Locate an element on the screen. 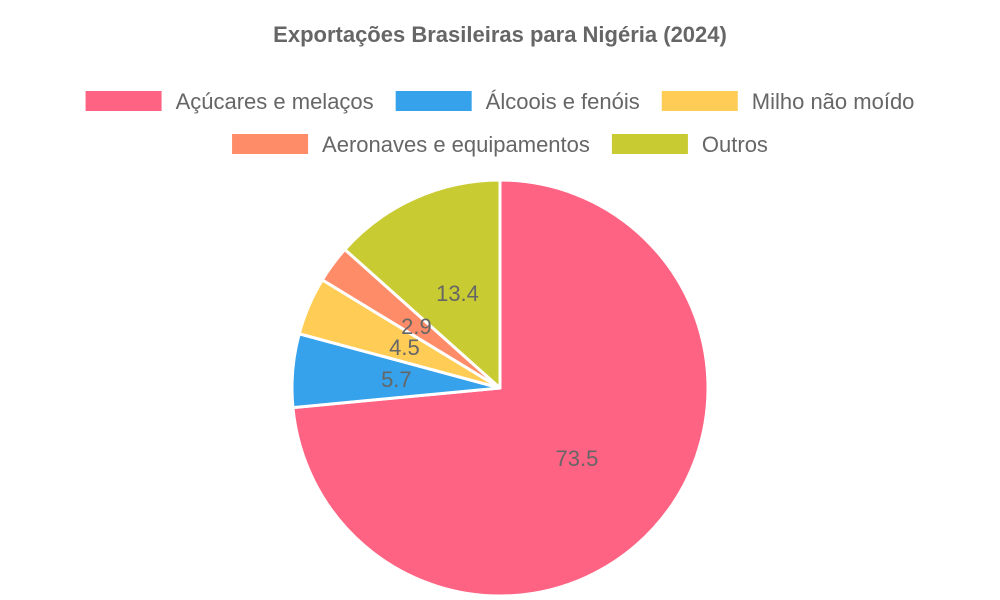 This screenshot has width=1000, height=600. legend-item-alcoois-e-fenois: Álcoois e fenóis is located at coordinates (517, 101).